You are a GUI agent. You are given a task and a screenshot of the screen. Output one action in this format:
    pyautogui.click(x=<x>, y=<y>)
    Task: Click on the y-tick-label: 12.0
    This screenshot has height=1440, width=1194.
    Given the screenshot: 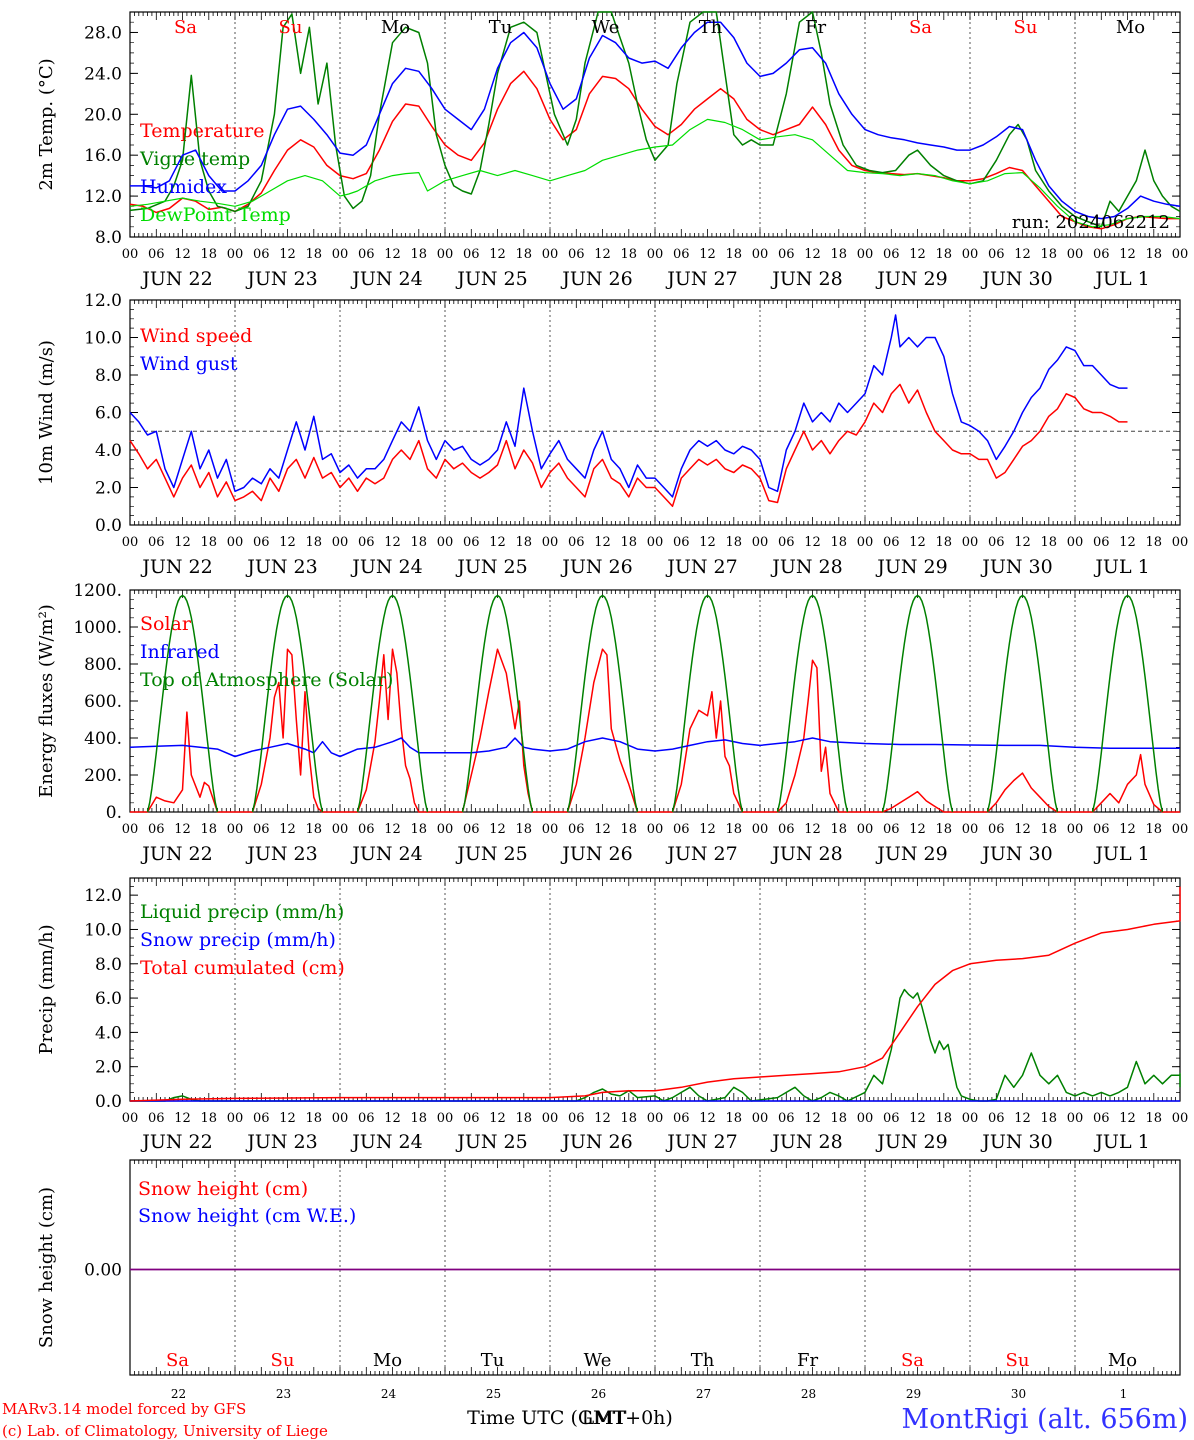 What is the action you would take?
    pyautogui.click(x=103, y=896)
    